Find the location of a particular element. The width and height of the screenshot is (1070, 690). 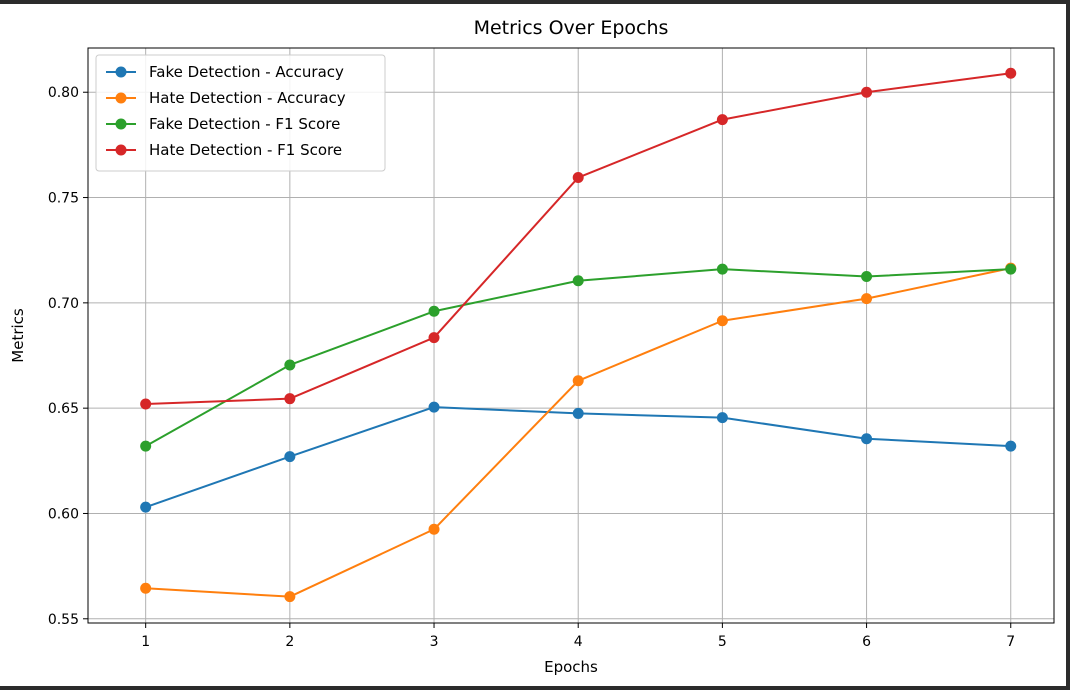

x-tick-label: 2 is located at coordinates (289, 642).